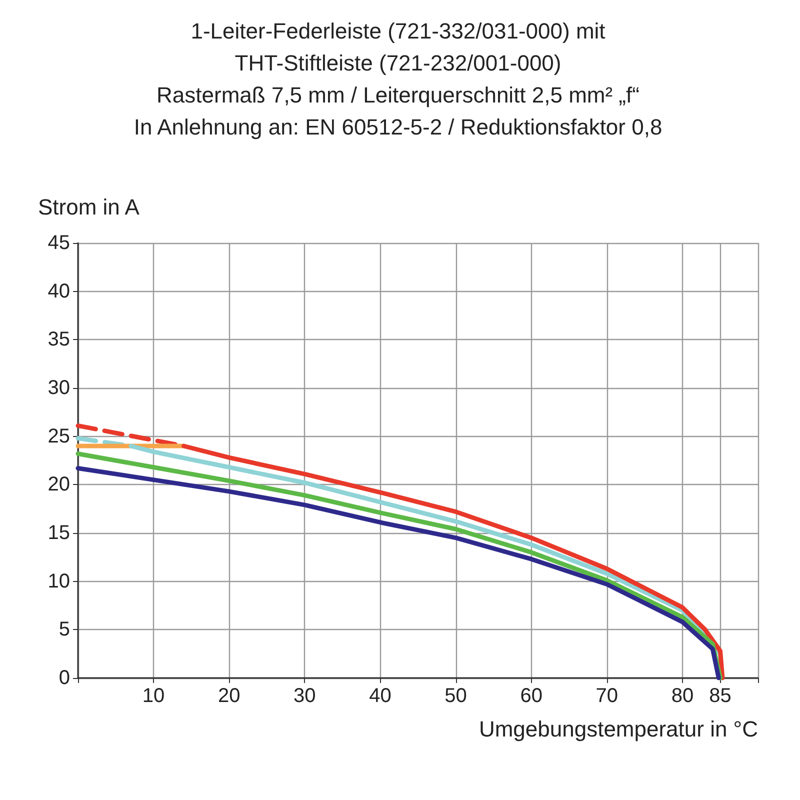  Describe the element at coordinates (229, 696) in the screenshot. I see `x-tick-label: 20` at that location.